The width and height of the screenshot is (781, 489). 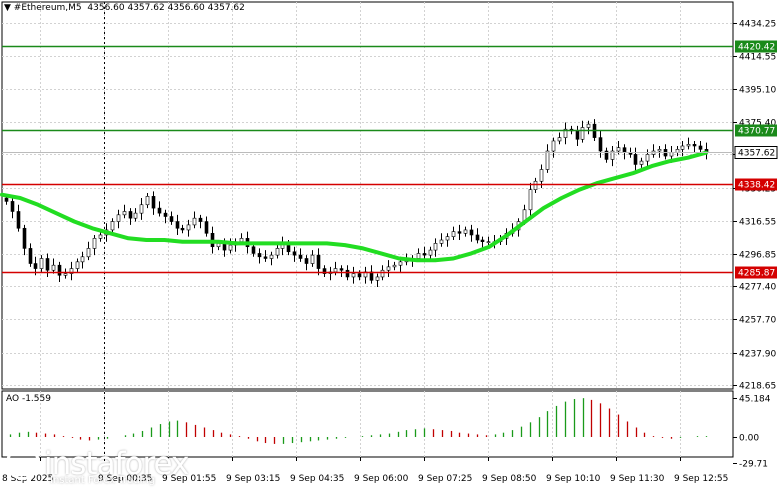 What do you see at coordinates (757, 58) in the screenshot?
I see `price-tick-label: 4414.55` at bounding box center [757, 58].